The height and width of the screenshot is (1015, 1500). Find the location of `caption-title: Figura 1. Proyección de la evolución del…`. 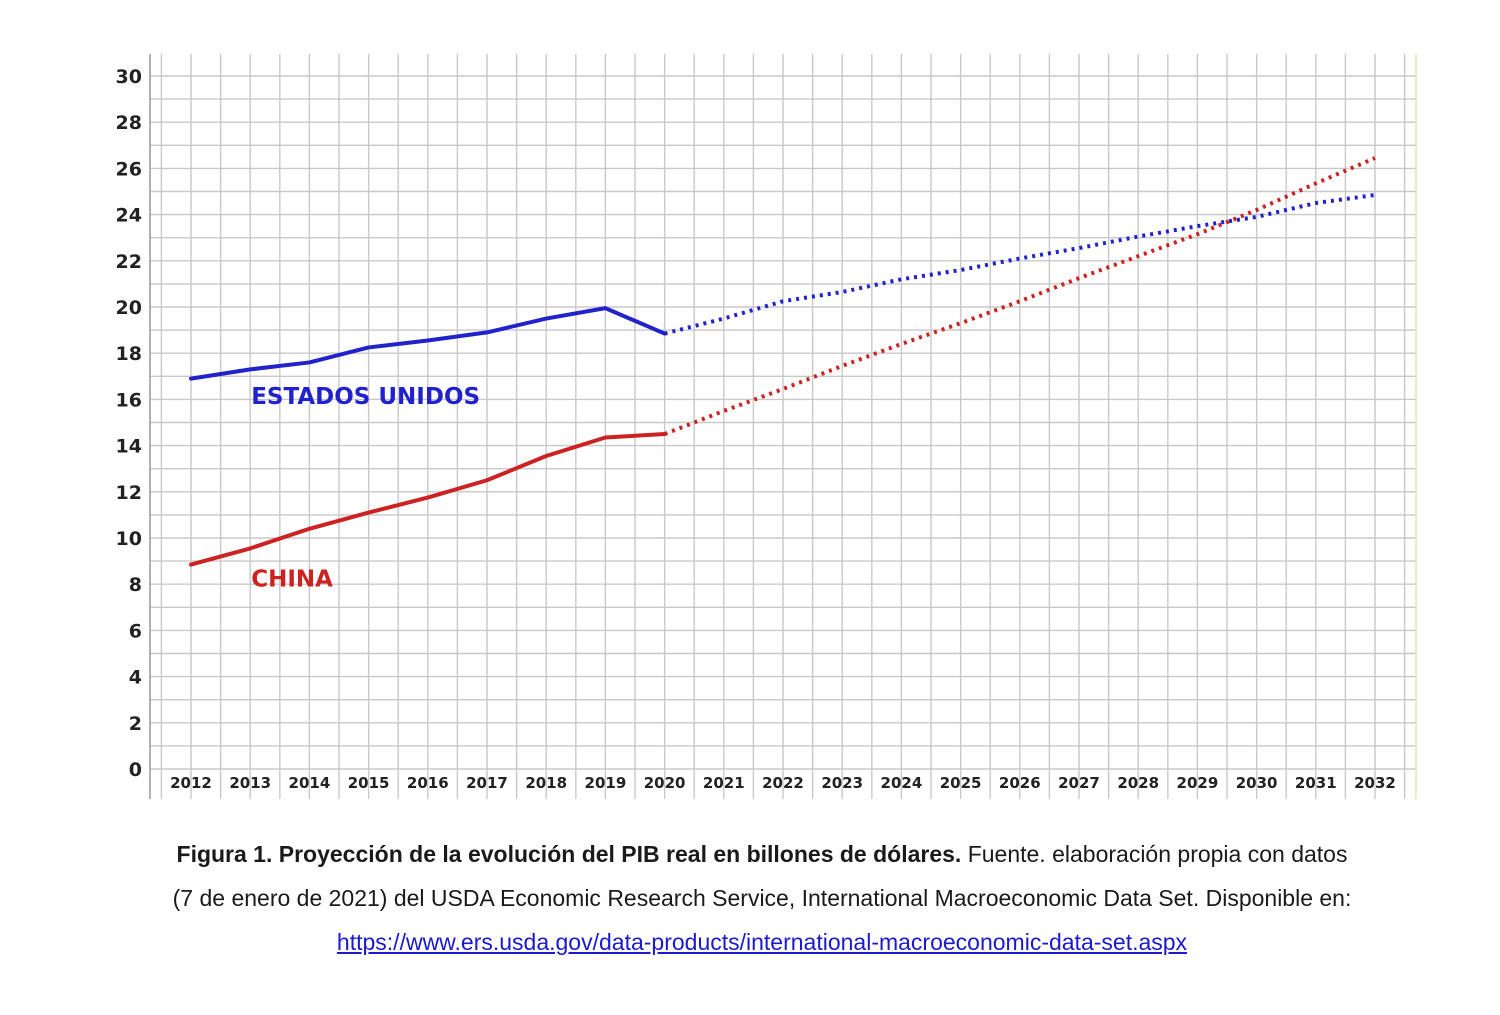

caption-title: Figura 1. Proyección de la evolución del… is located at coordinates (569, 854).